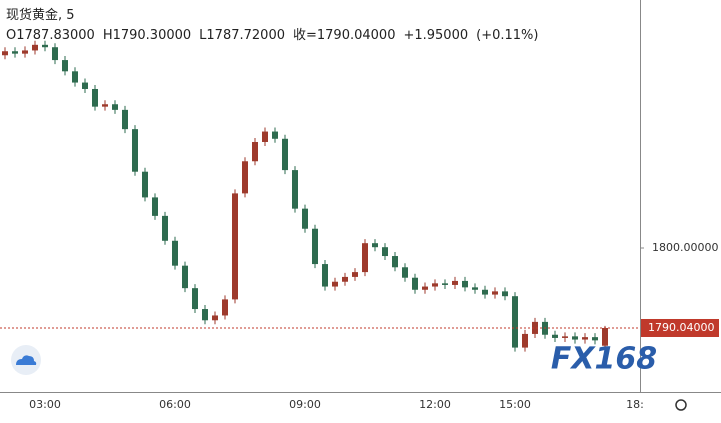  Describe the element at coordinates (344, 35) in the screenshot. I see `close-label: 收=1790.04000` at that location.